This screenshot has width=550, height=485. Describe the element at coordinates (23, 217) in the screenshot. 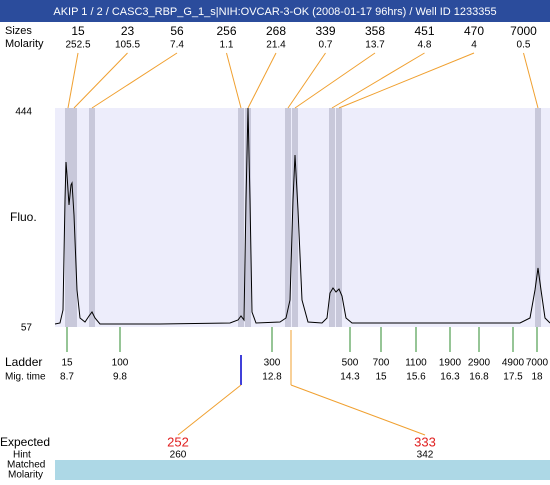

I see `y-axis-label: Fluo.` at that location.